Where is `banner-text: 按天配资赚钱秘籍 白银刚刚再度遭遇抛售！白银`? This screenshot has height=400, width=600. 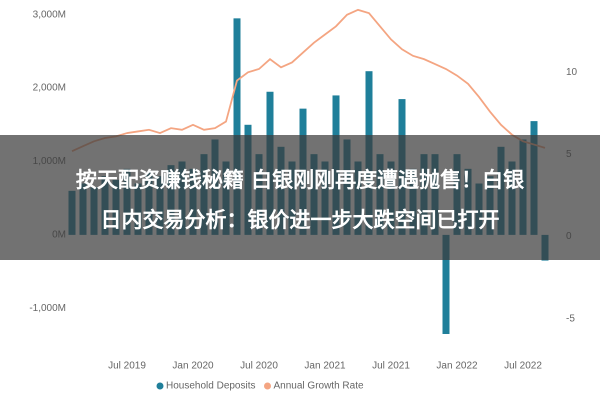 banner-text: 按天配资赚钱秘籍 白银刚刚再度遭遇抛售！白银 is located at coordinates (300, 180).